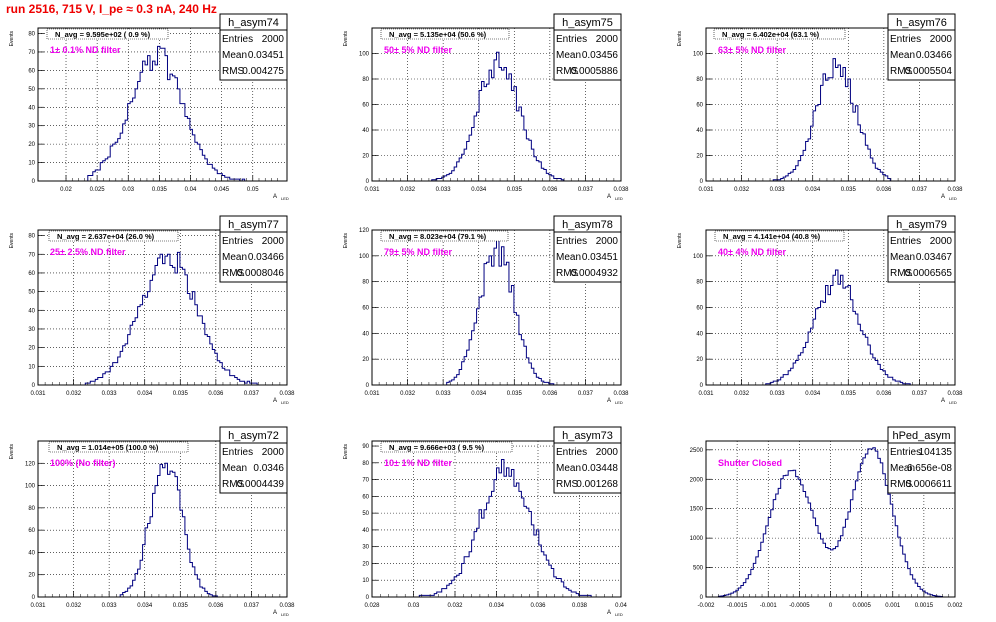 The width and height of the screenshot is (996, 622). What do you see at coordinates (905, 241) in the screenshot?
I see `stats-label-entries: Entries` at bounding box center [905, 241].